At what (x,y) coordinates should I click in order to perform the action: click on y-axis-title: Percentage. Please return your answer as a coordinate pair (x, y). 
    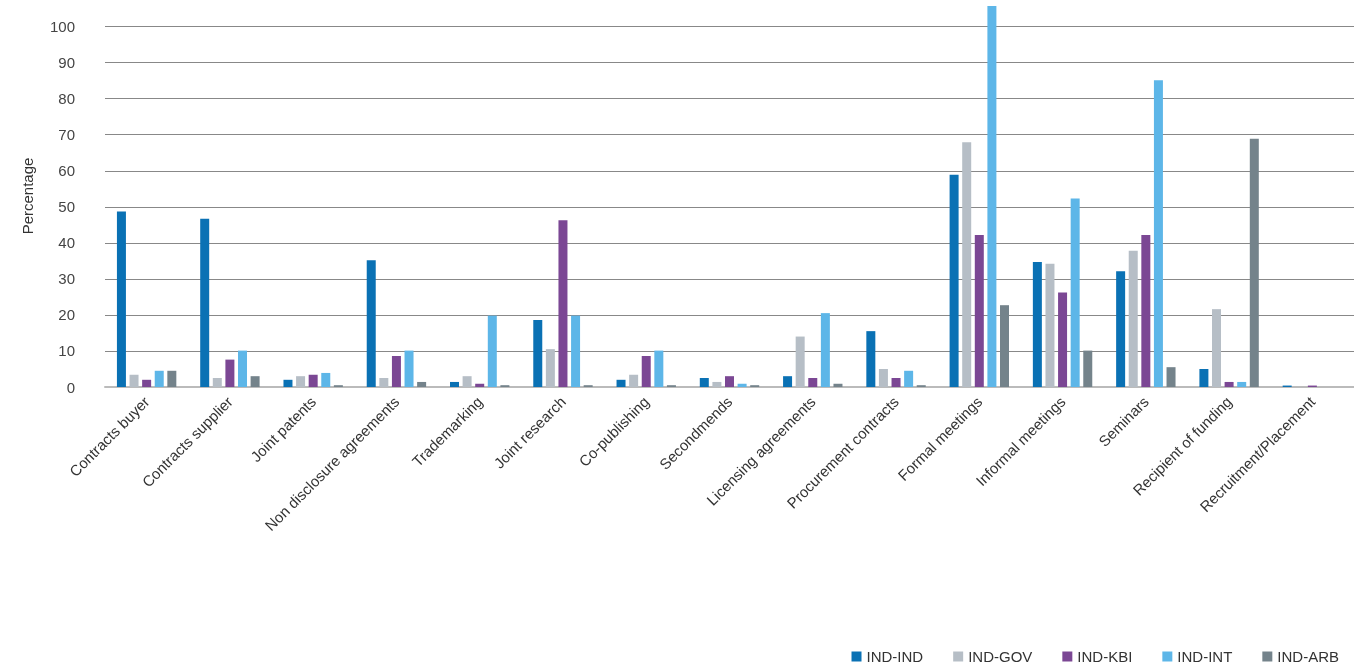
    Looking at the image, I should click on (27, 196).